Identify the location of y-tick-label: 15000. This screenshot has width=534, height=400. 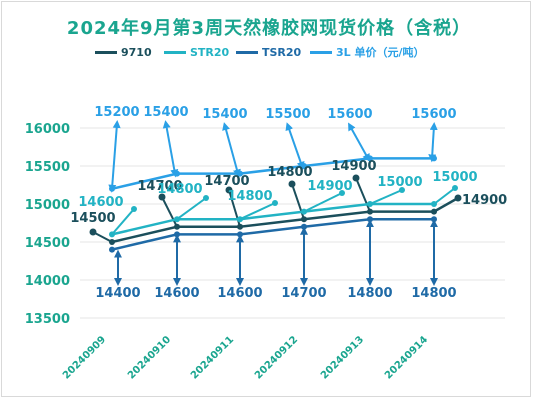
(47, 205).